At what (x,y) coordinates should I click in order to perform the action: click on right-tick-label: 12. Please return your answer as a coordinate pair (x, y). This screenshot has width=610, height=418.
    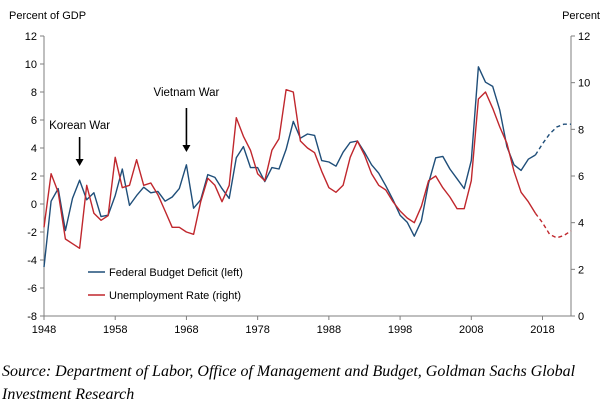
    Looking at the image, I should click on (584, 37).